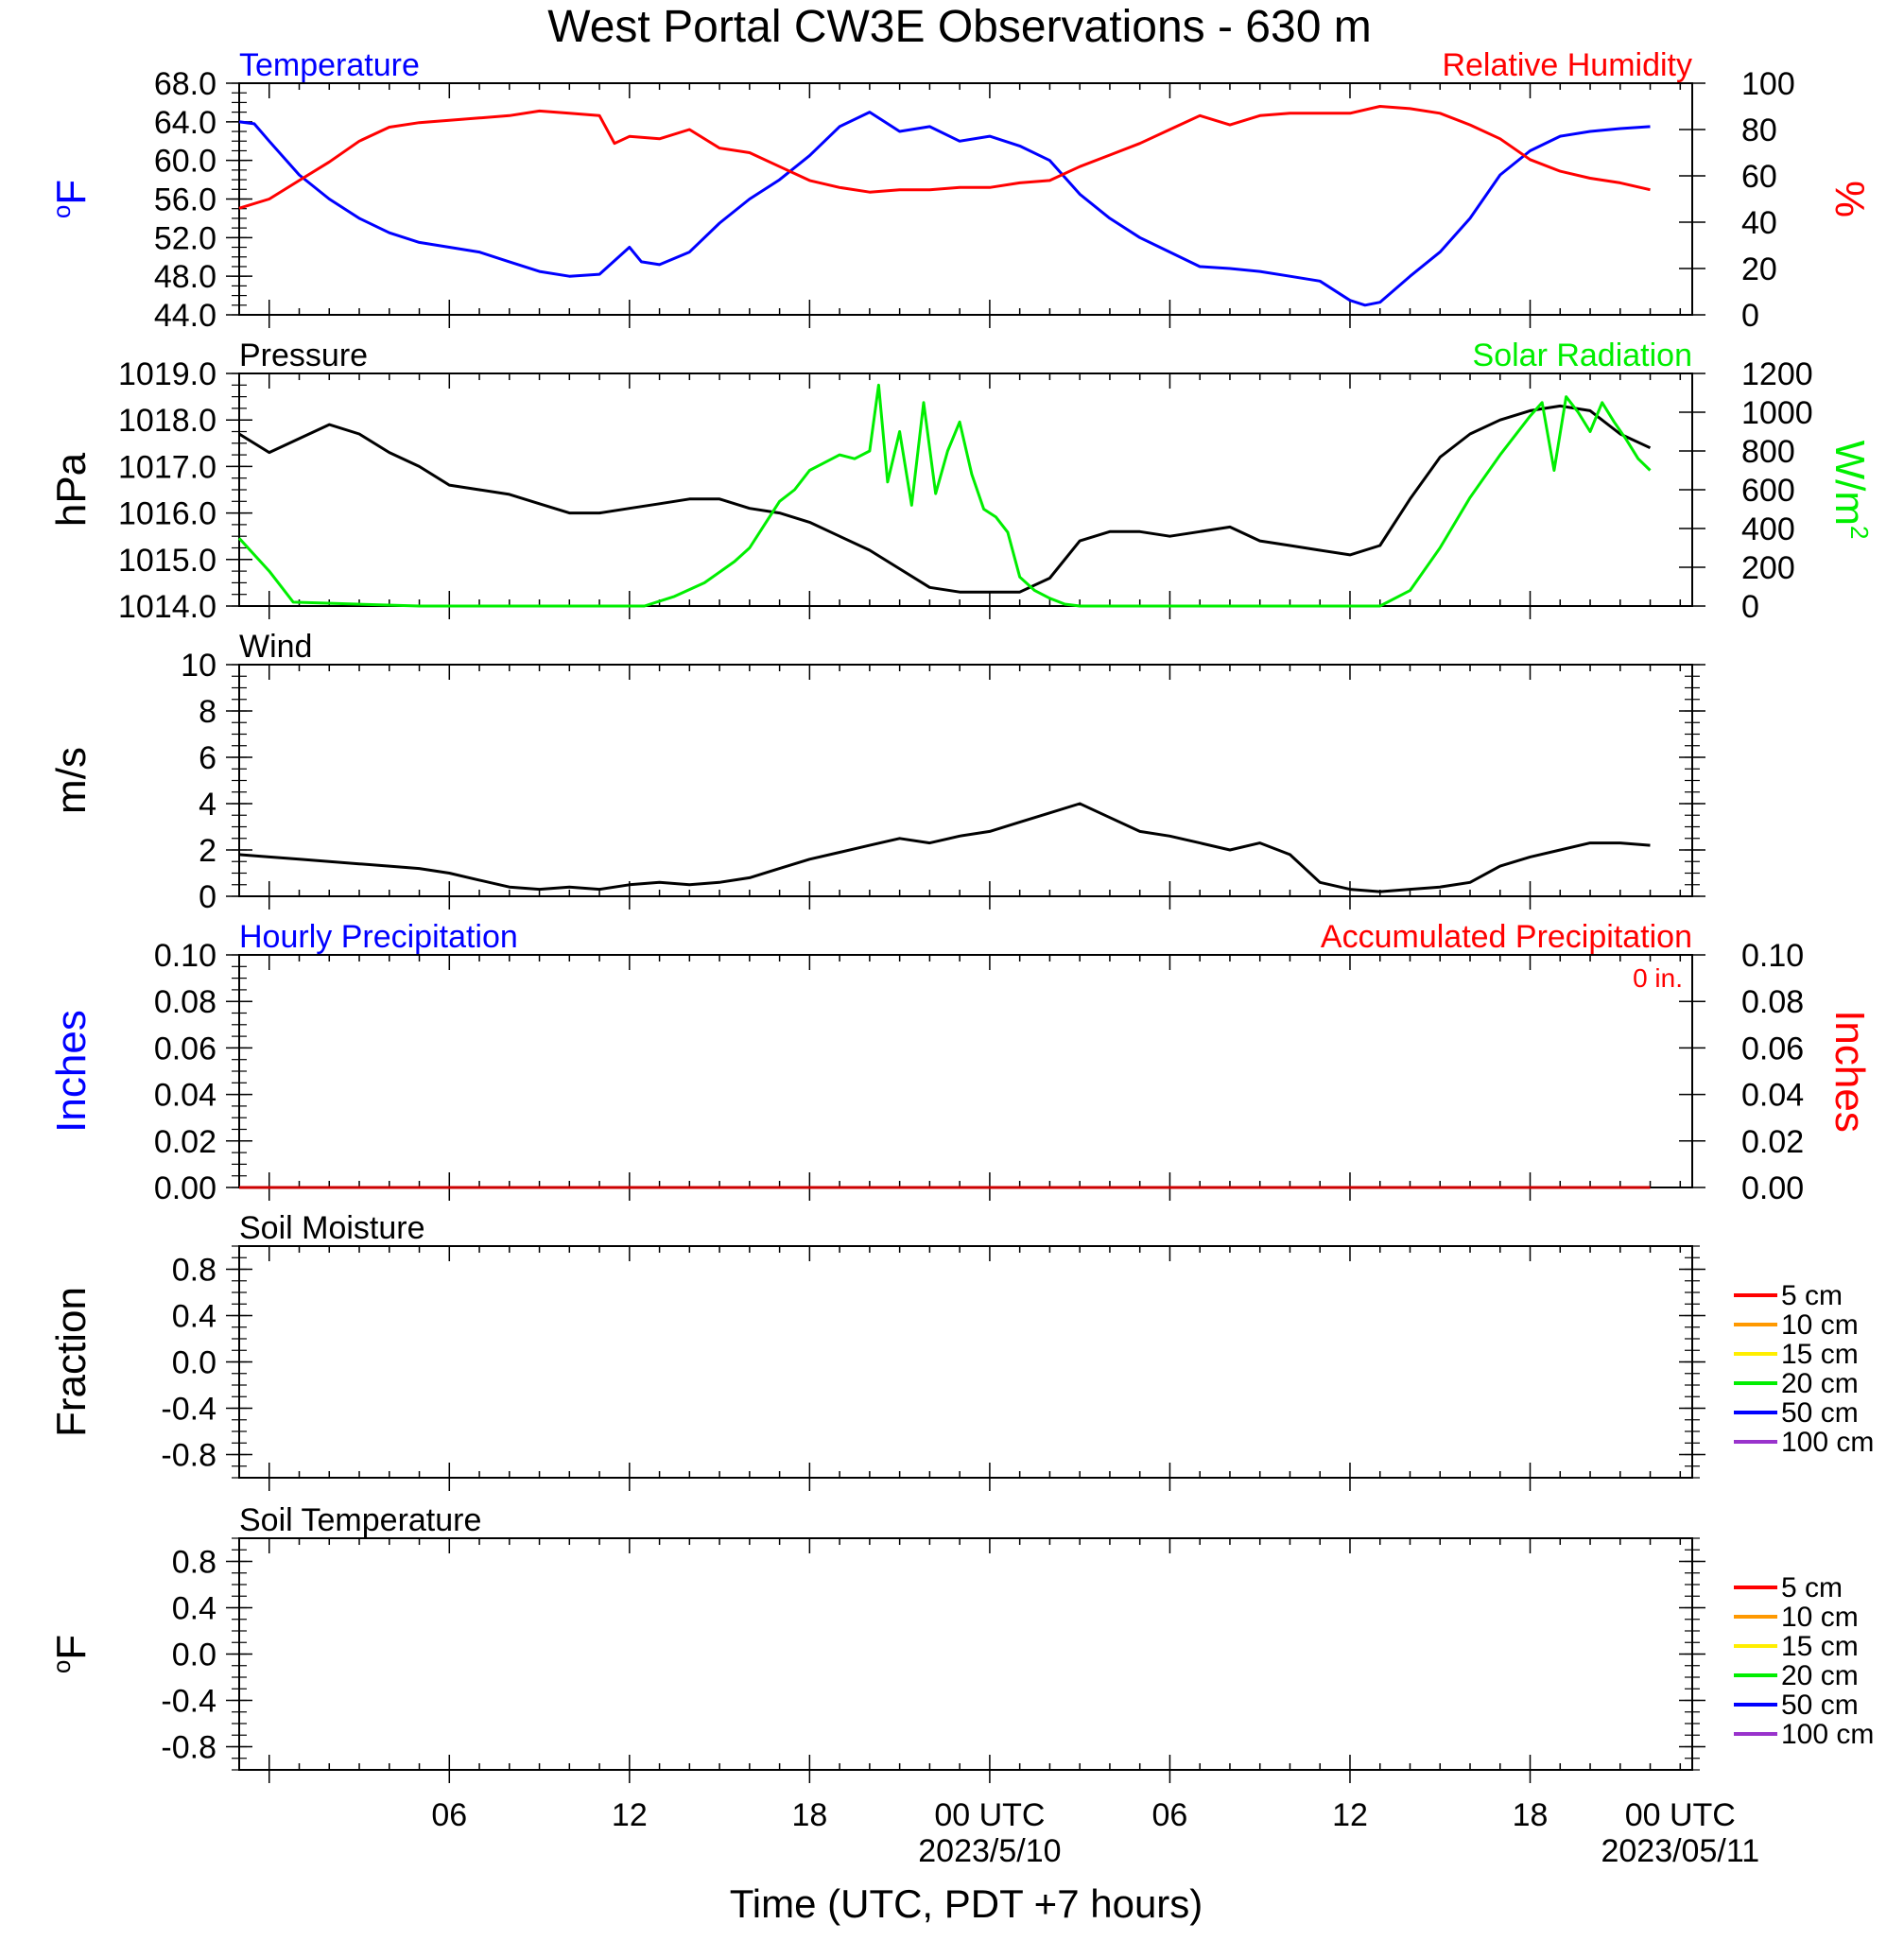  I want to click on y-axis-label-right: Inches, so click(1850, 1071).